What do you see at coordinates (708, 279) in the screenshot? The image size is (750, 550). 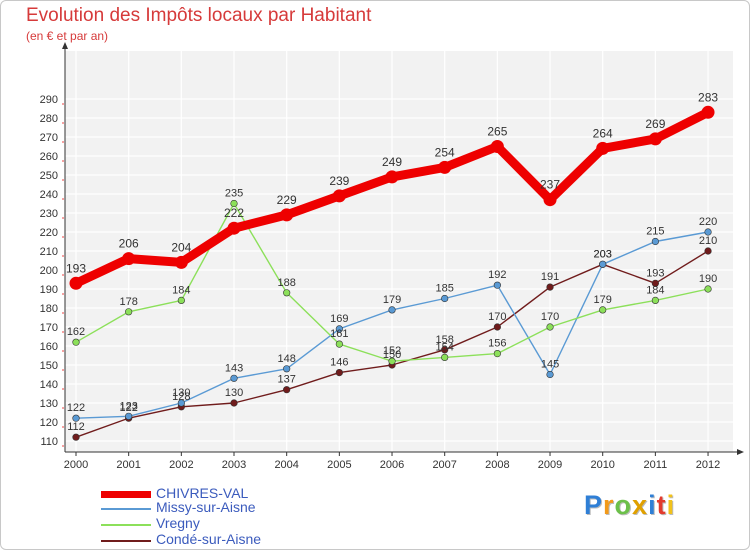 I see `data-label: 190` at bounding box center [708, 279].